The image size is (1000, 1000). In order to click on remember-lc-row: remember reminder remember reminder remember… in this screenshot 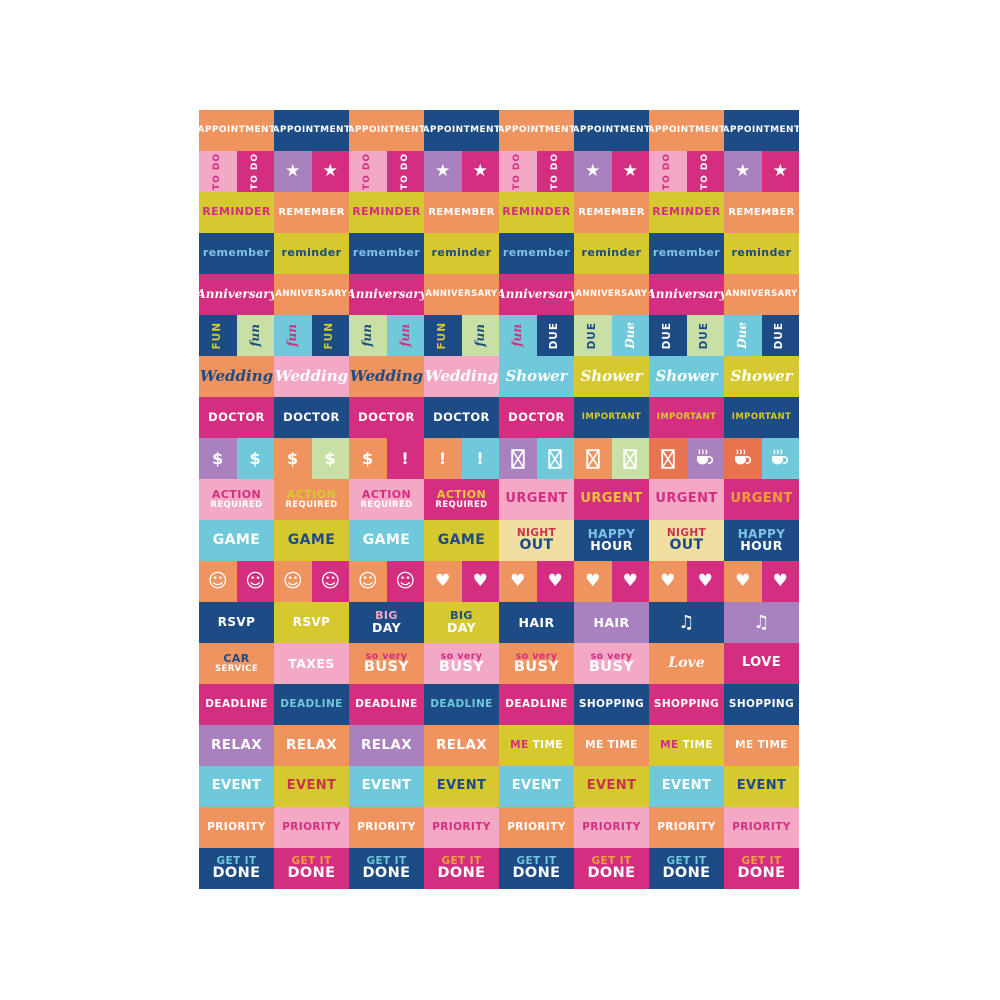, I will do `click(499, 253)`.